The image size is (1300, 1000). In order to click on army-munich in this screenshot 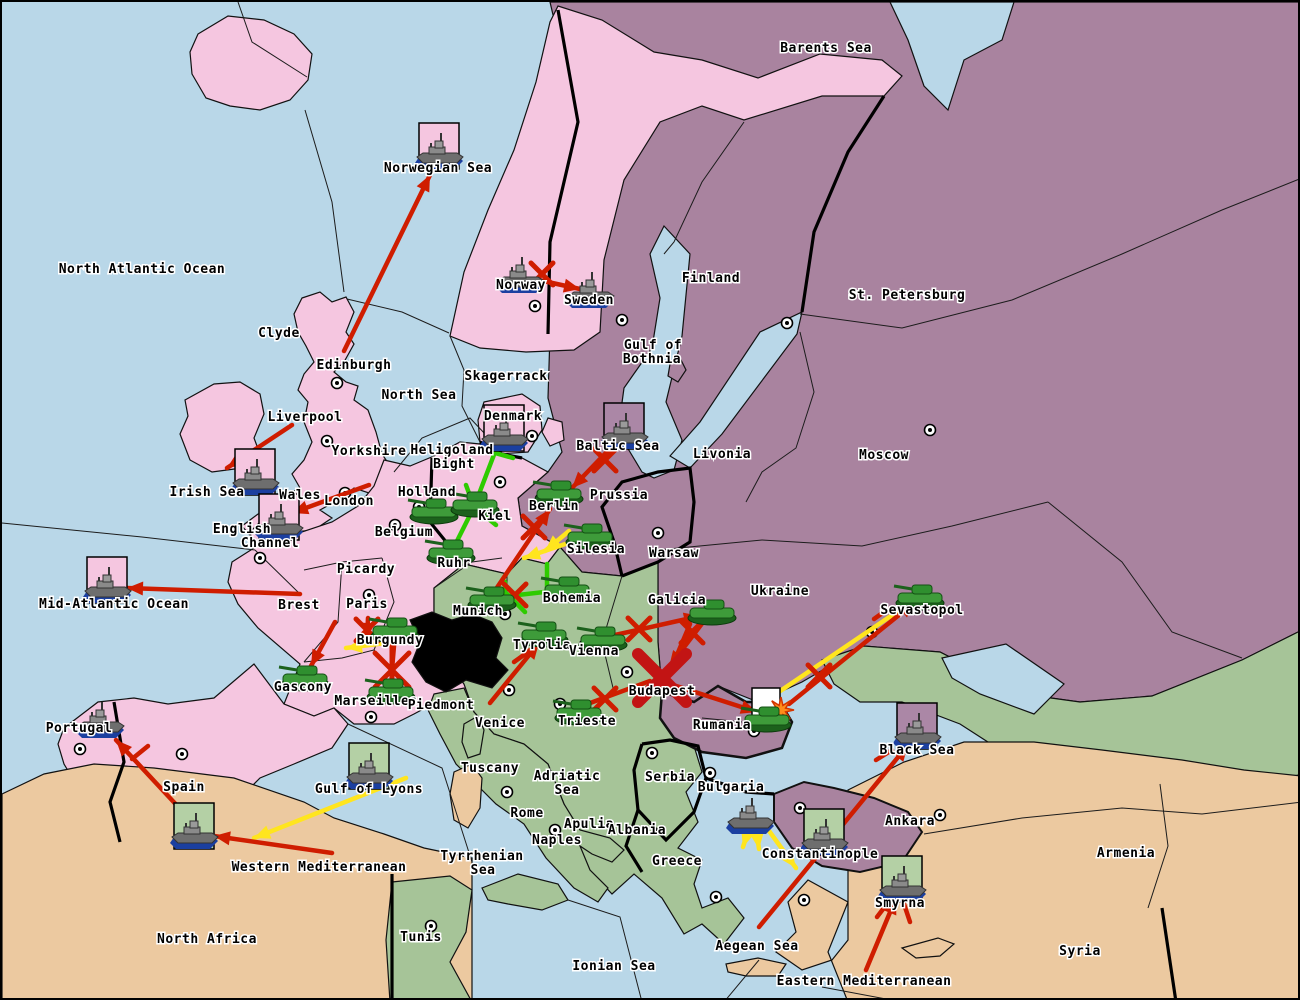, I will do `click(491, 599)`.